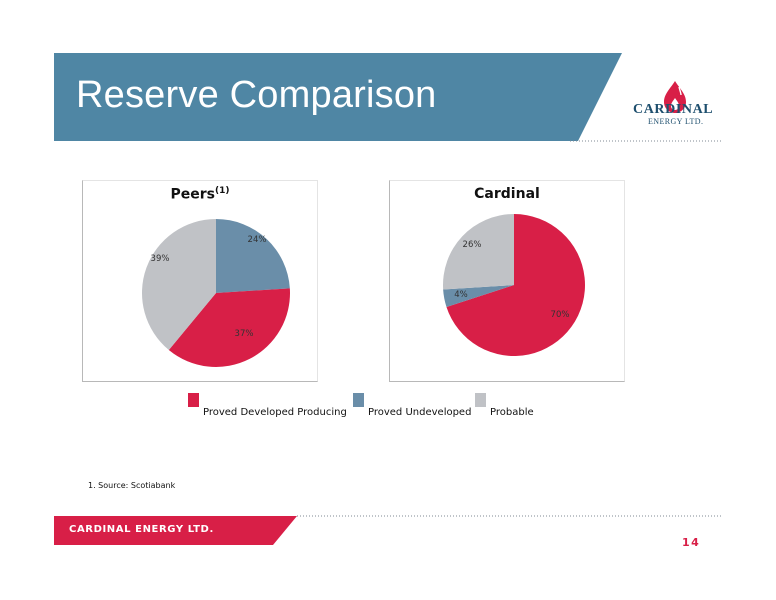 The image size is (776, 600). I want to click on footer-band, so click(388, 530).